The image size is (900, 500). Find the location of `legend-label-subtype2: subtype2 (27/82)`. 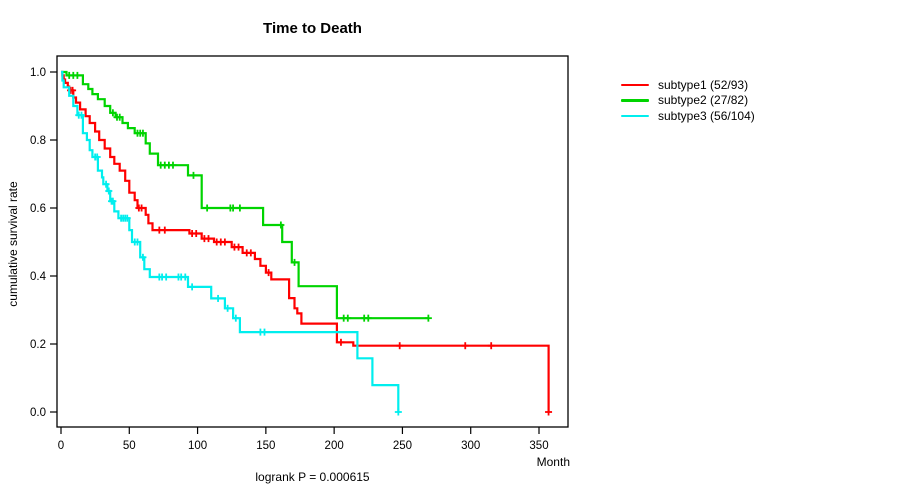

legend-label-subtype2: subtype2 (27/82) is located at coordinates (703, 100).